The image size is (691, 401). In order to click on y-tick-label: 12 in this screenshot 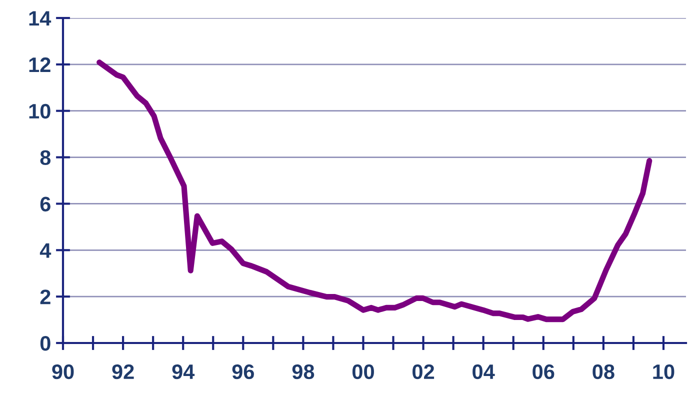, I will do `click(39, 64)`.